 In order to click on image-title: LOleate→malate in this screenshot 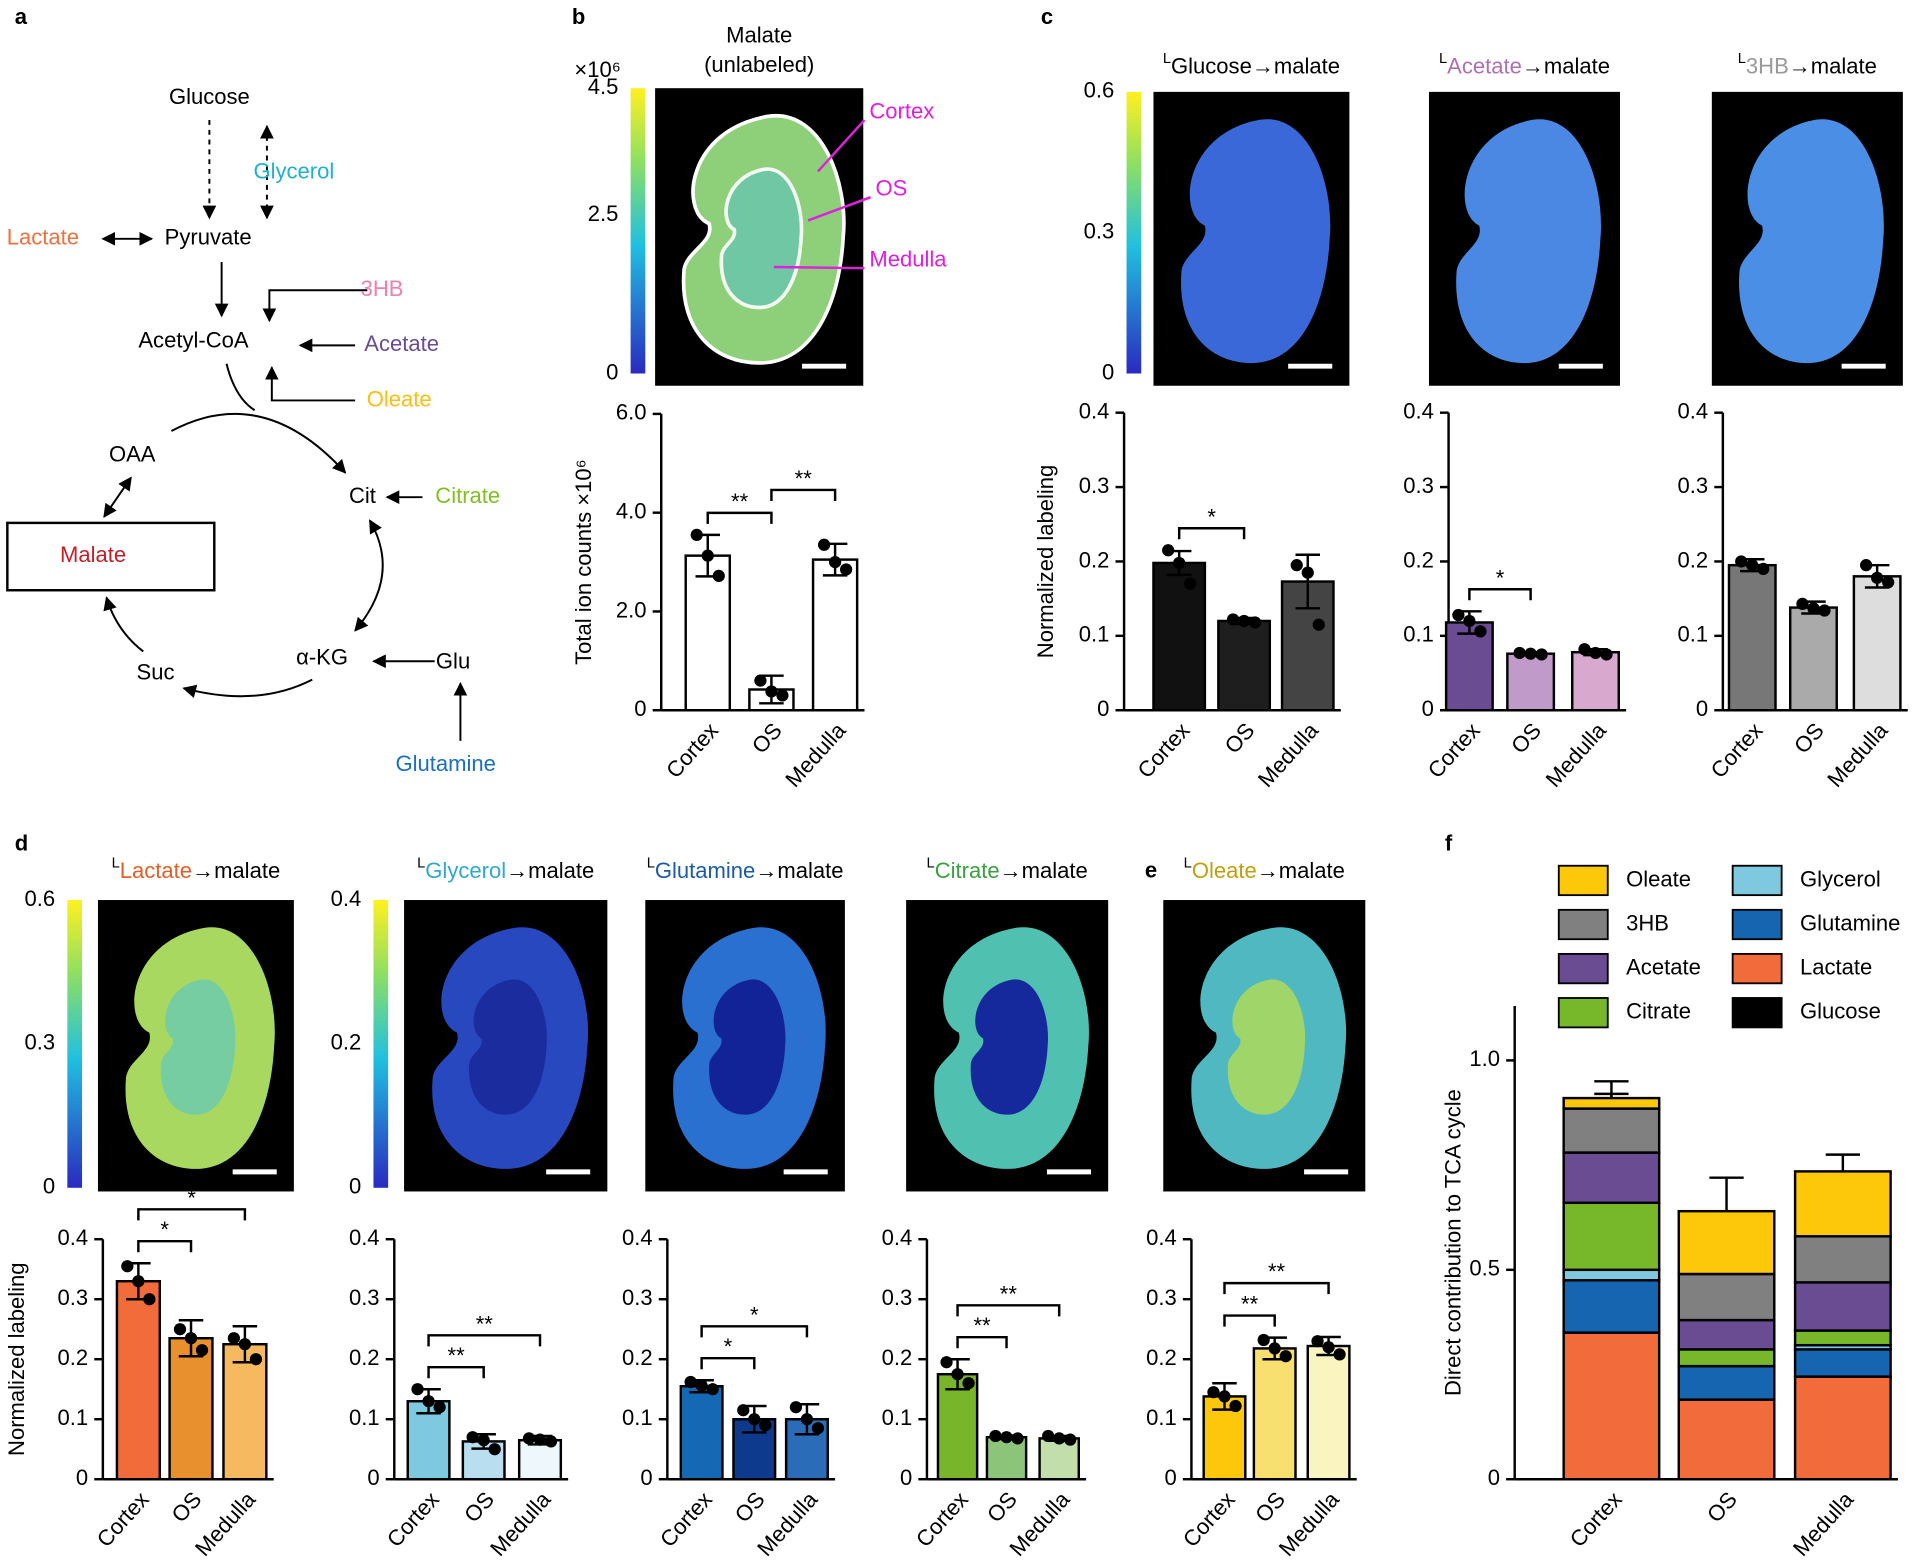, I will do `click(1264, 869)`.